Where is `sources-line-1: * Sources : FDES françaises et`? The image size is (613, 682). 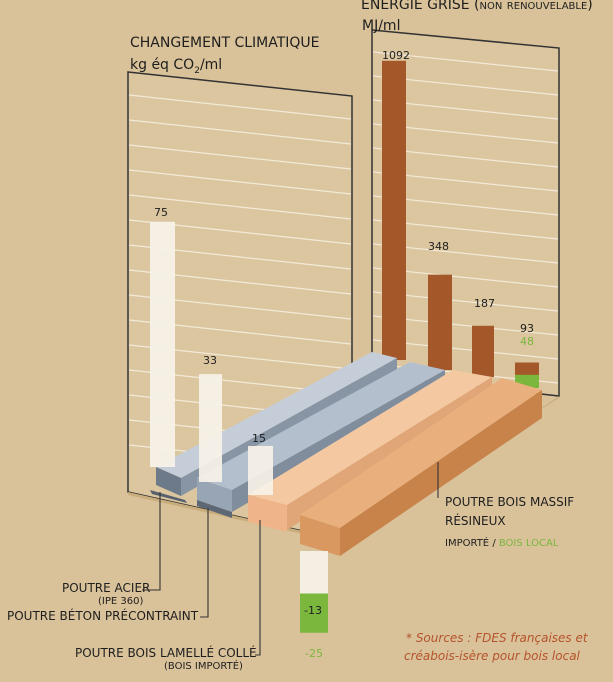
sources-line-1: * Sources : FDES françaises et is located at coordinates (497, 638).